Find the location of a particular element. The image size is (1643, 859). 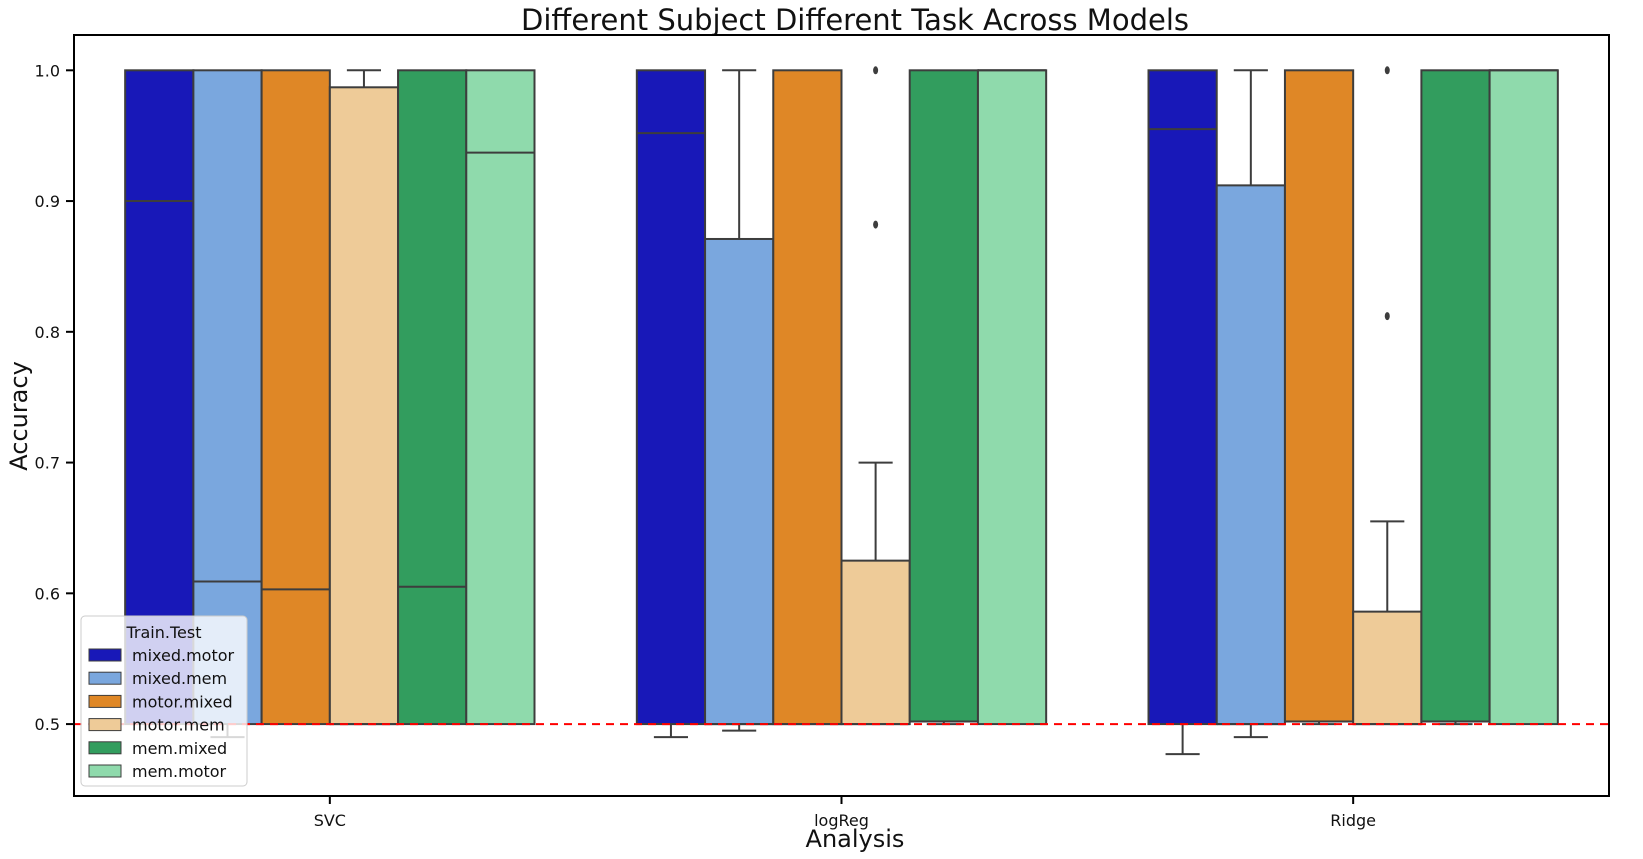

x-axis-label: Analysis is located at coordinates (855, 839).